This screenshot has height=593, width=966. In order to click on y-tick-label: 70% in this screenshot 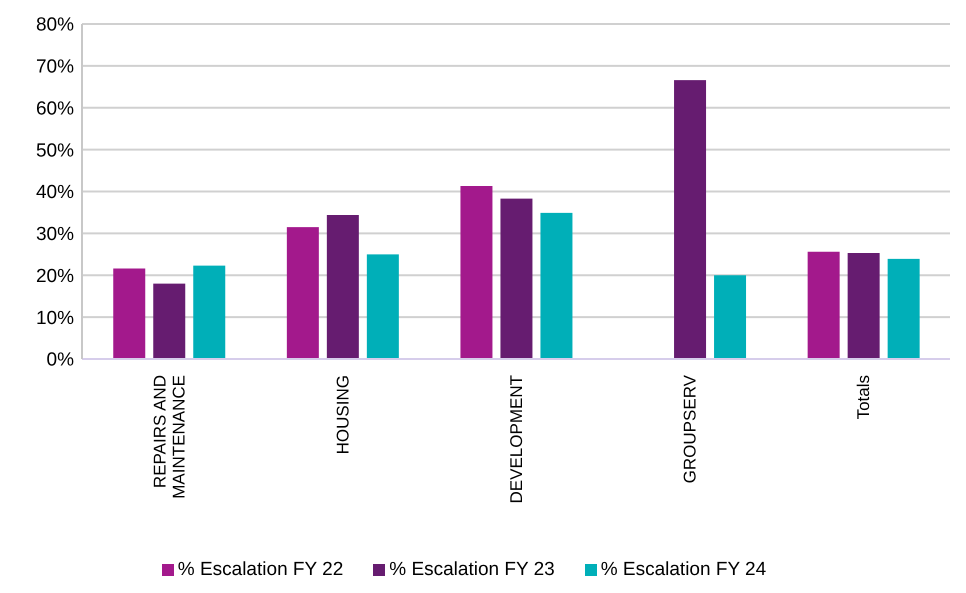, I will do `click(55, 67)`.